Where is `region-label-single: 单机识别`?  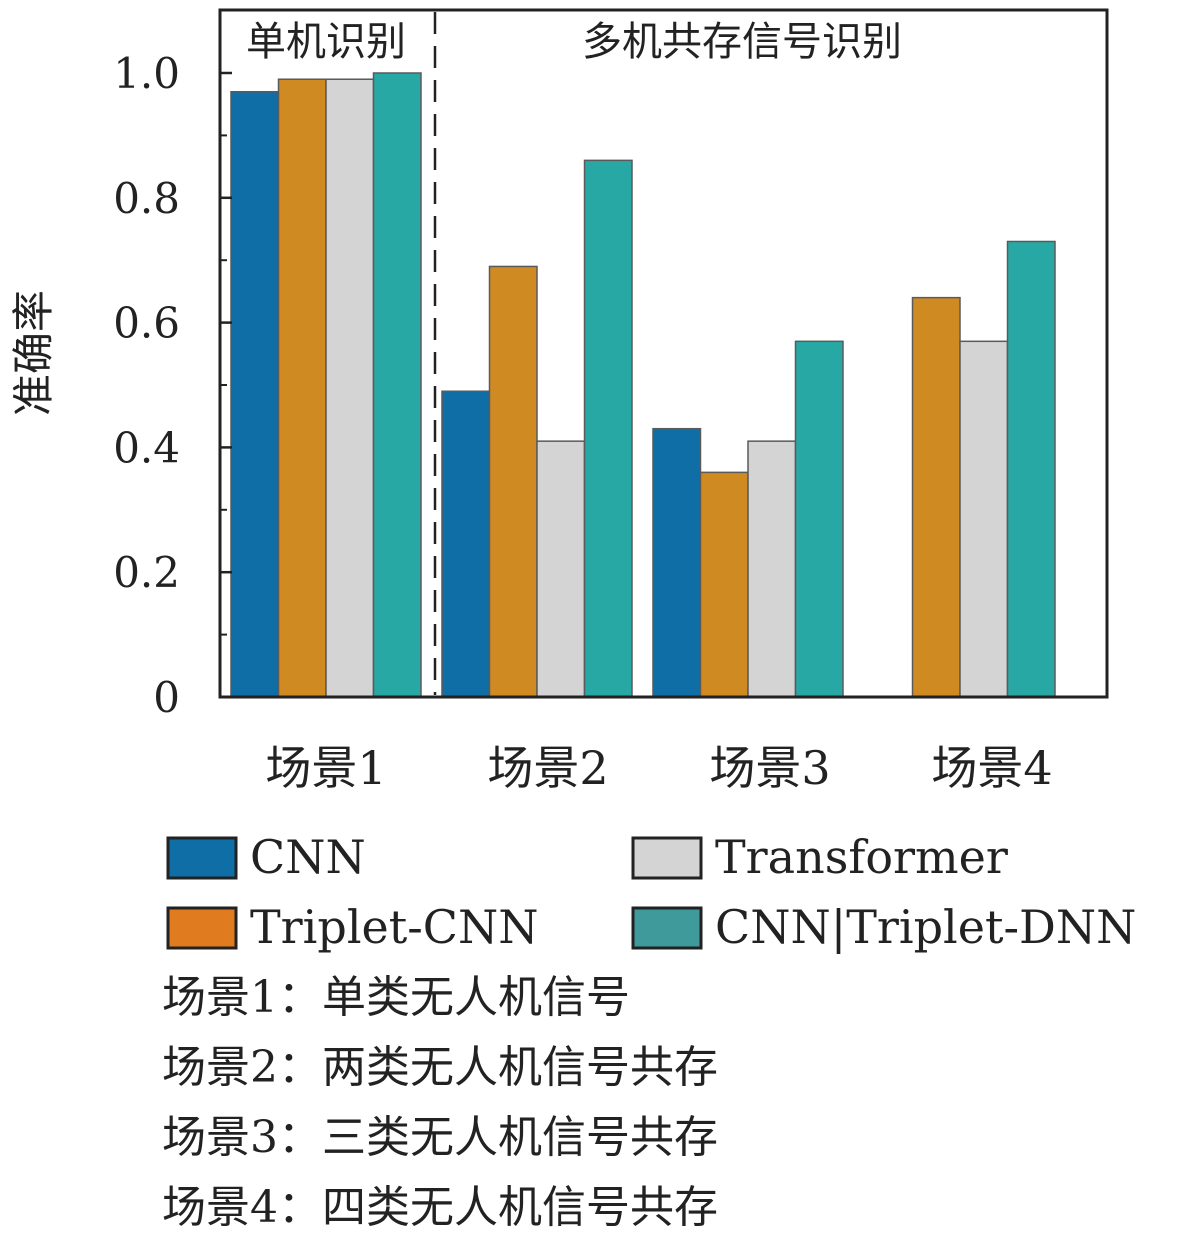 region-label-single: 单机识别 is located at coordinates (326, 42).